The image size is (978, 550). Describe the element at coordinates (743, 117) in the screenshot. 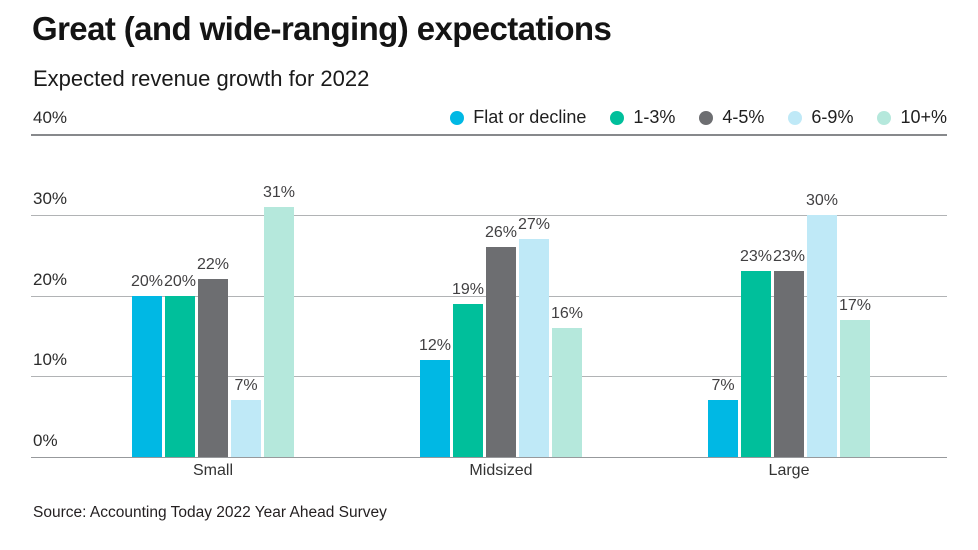

I see `legend-label: 4-5%` at that location.